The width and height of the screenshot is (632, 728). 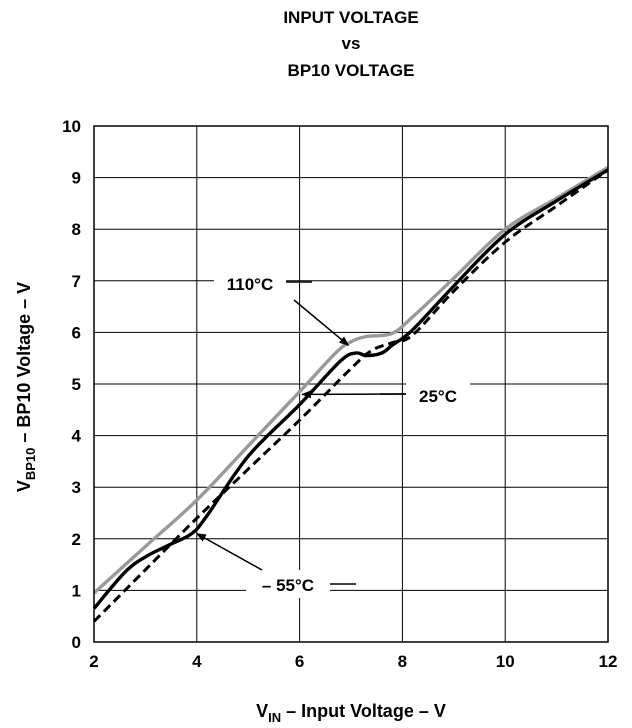 I want to click on annotation-110c: 110°C, so click(x=282, y=307).